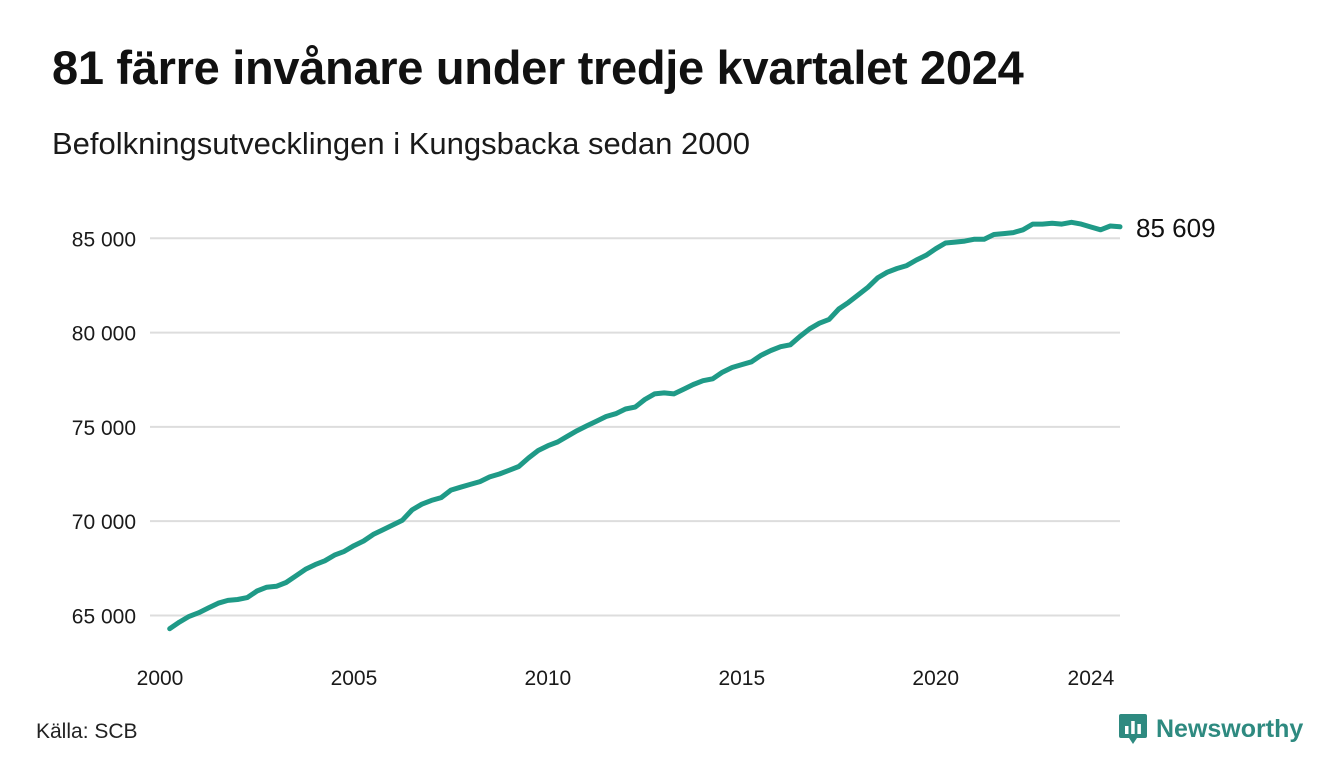 The height and width of the screenshot is (780, 1340). Describe the element at coordinates (1091, 678) in the screenshot. I see `x-tick-label: 2024` at that location.